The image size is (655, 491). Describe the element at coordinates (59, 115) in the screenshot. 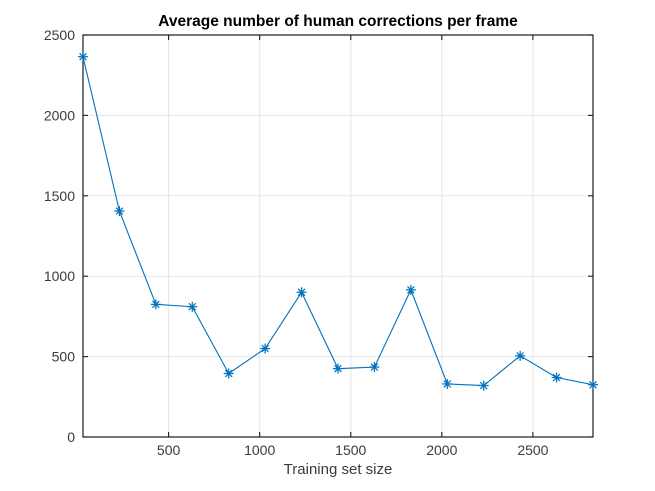

I see `y-tick-label: 2000` at that location.